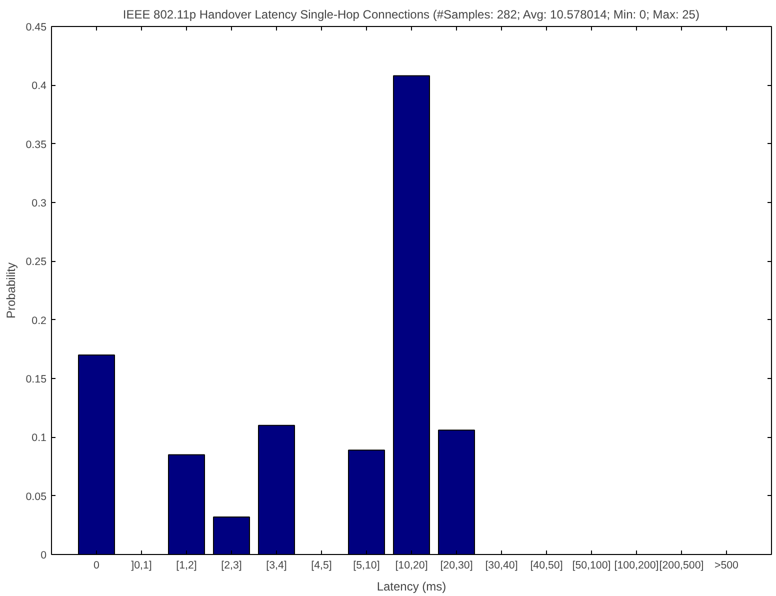 The height and width of the screenshot is (596, 776). I want to click on x-tick-label: 0, so click(97, 566).